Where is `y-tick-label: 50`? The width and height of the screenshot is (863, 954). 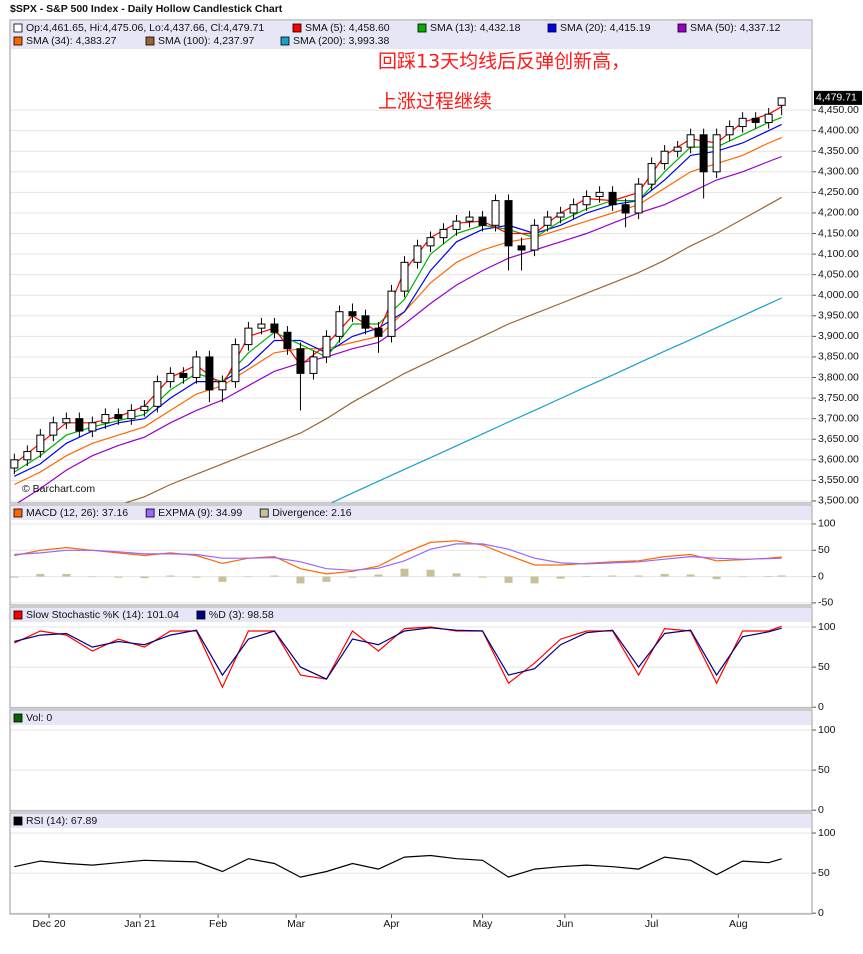
y-tick-label: 50 is located at coordinates (824, 873).